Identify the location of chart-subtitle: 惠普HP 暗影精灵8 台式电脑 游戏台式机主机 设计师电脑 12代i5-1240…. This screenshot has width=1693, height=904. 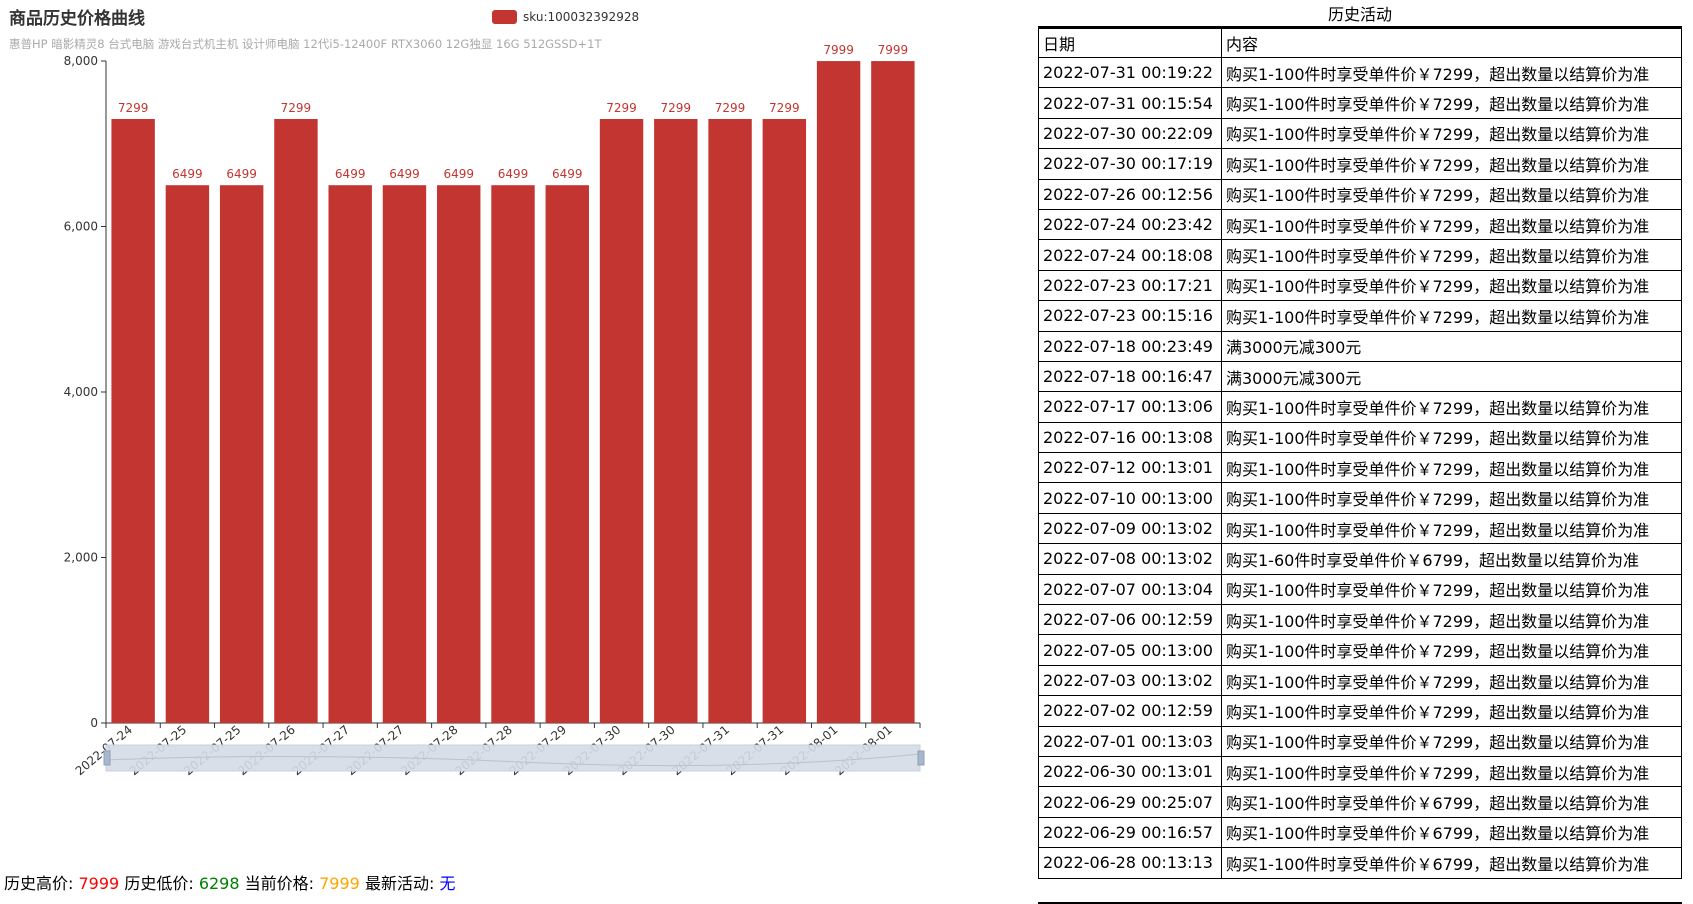
(305, 44).